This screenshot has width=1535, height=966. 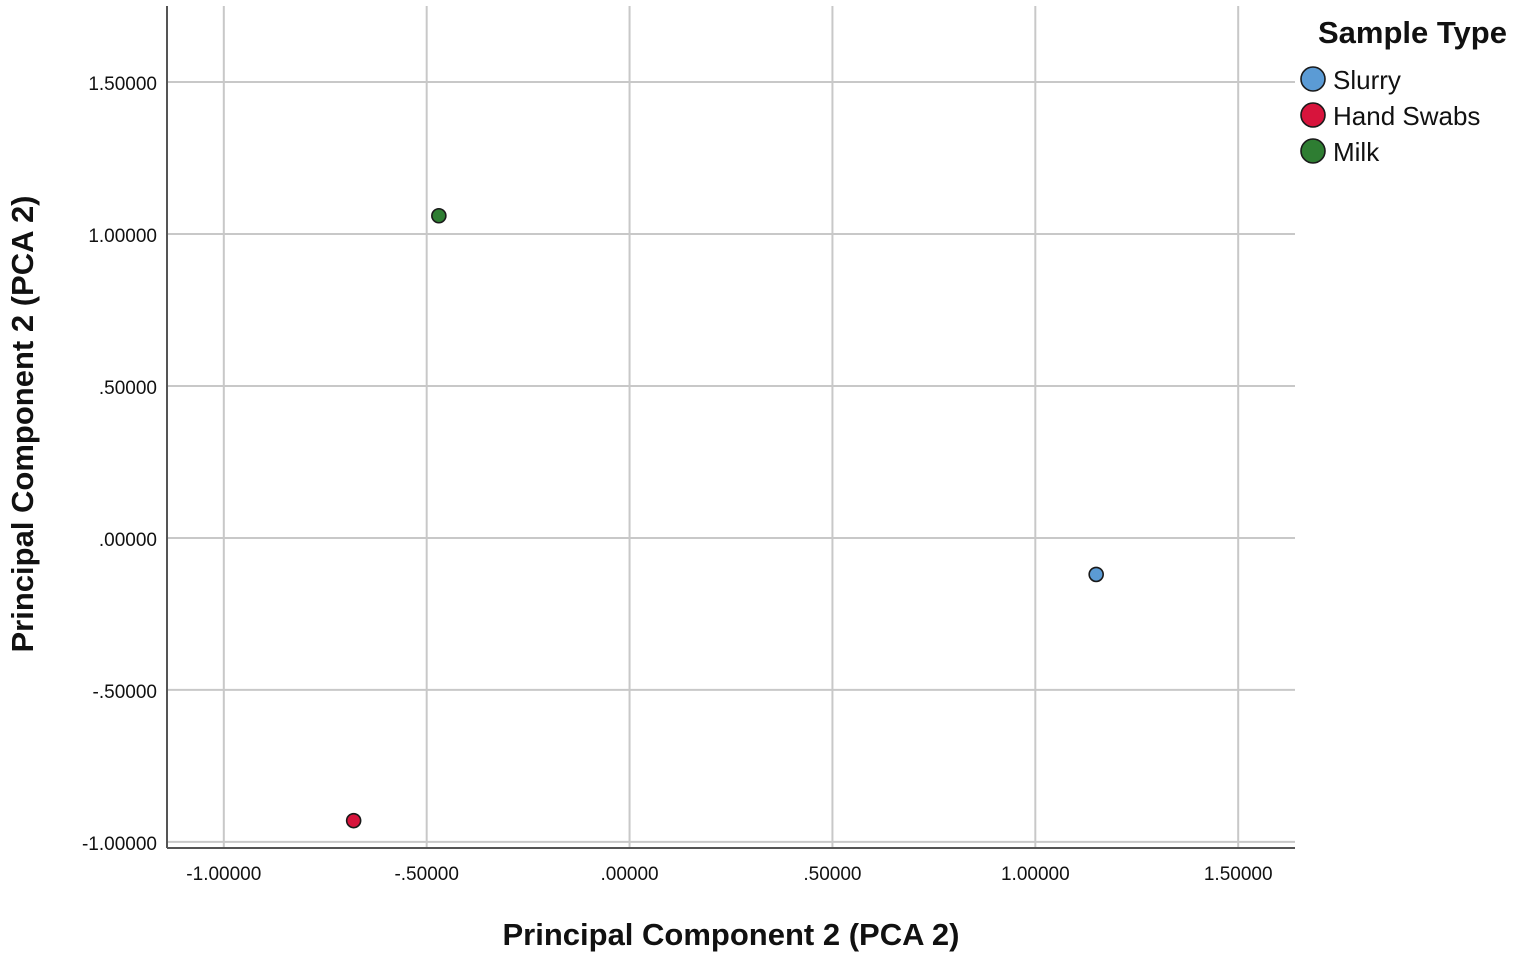 I want to click on y-tick-label: 1.50000, so click(x=122, y=84).